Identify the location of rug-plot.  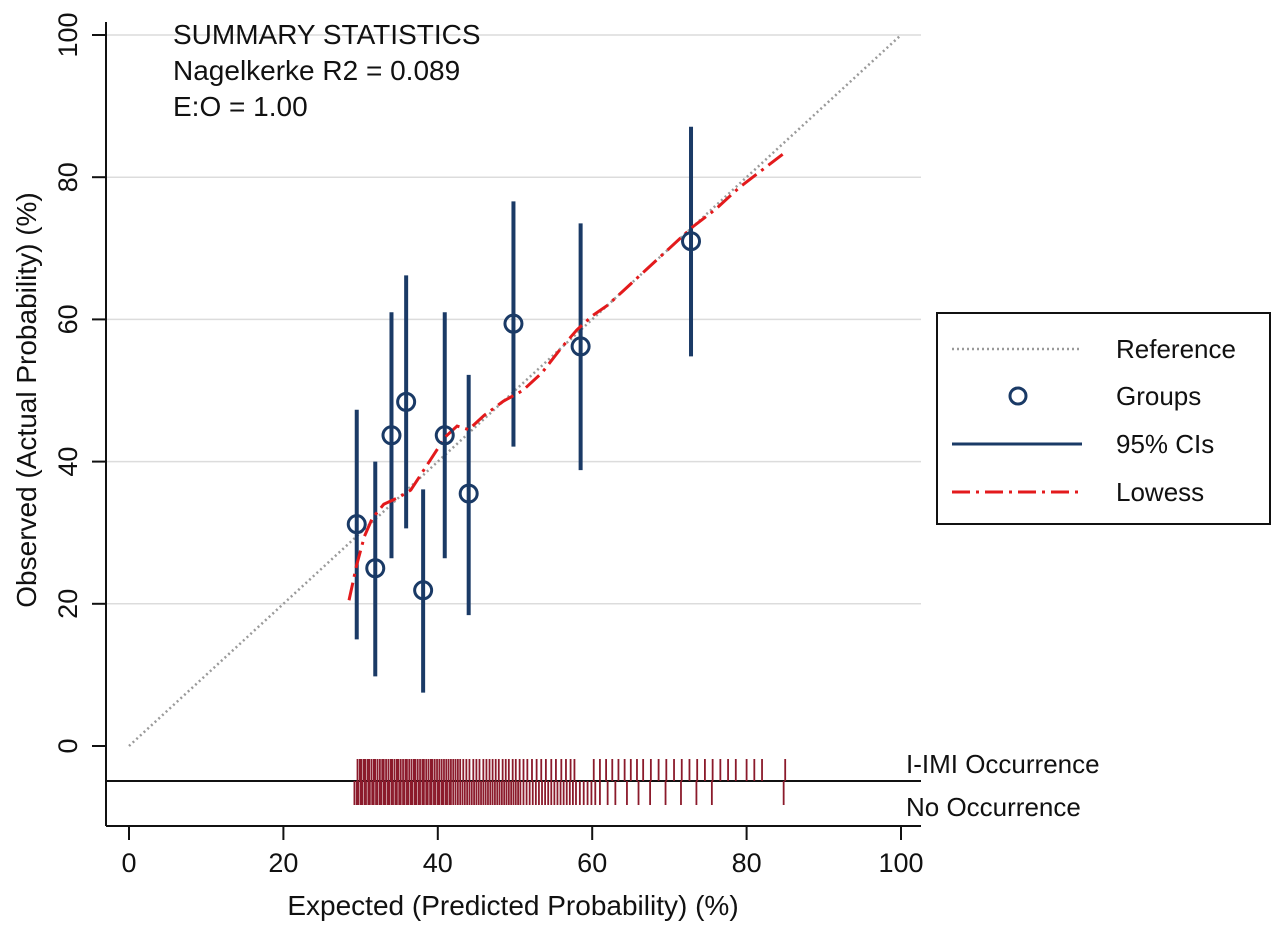
(570, 782).